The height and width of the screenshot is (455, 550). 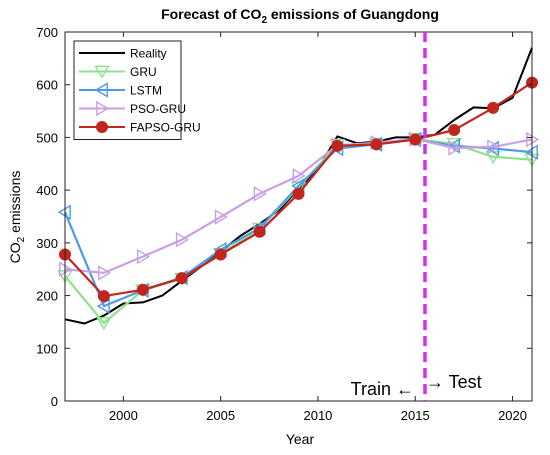 What do you see at coordinates (102, 72) in the screenshot?
I see `legend-marker-gru` at bounding box center [102, 72].